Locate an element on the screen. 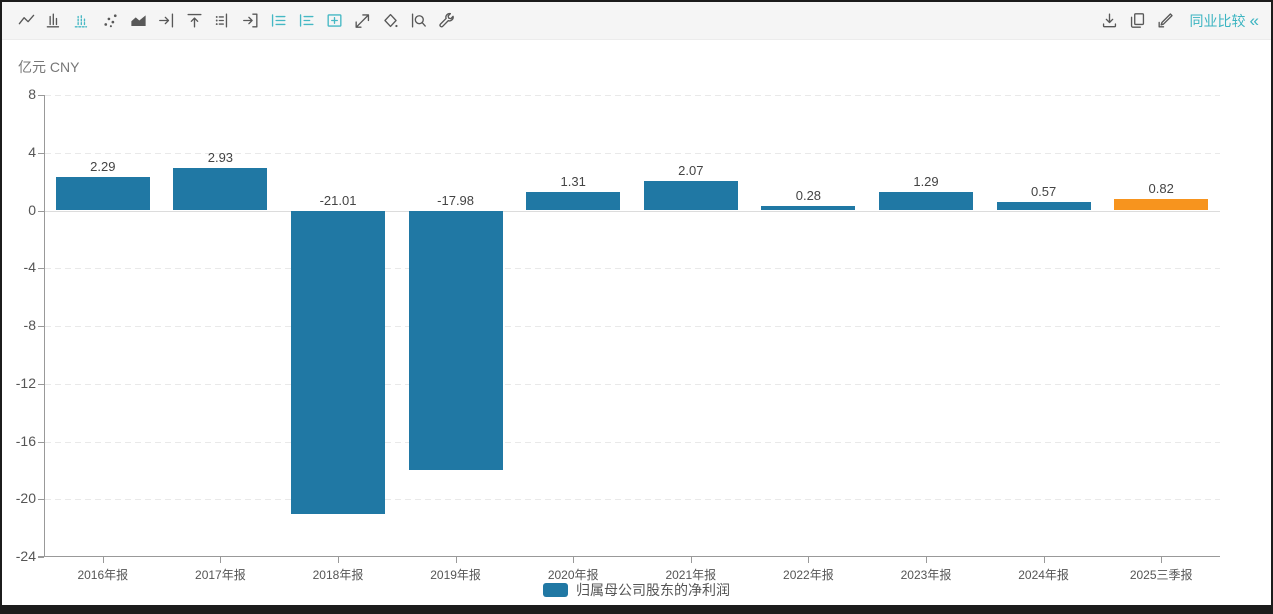  bar-2016年报 is located at coordinates (102, 194).